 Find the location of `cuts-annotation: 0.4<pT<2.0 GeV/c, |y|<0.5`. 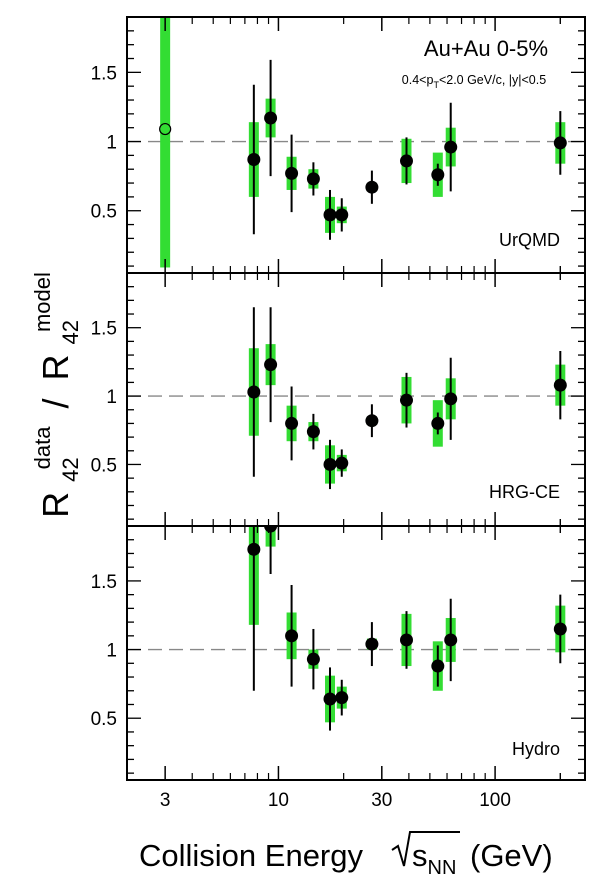

cuts-annotation: 0.4<pT<2.0 GeV/c, |y|<0.5 is located at coordinates (474, 81).